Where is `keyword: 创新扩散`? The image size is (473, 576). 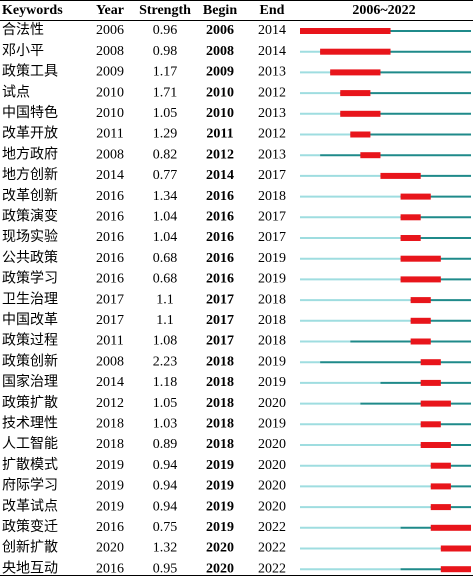
keyword: 创新扩散 is located at coordinates (30, 548).